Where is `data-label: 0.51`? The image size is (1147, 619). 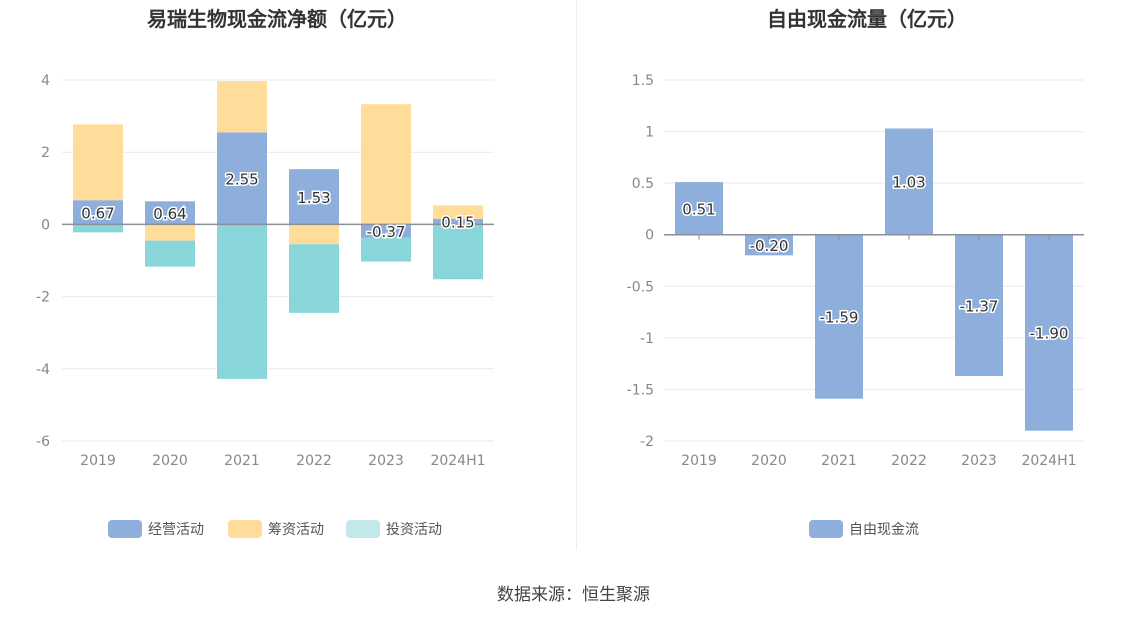 data-label: 0.51 is located at coordinates (698, 209).